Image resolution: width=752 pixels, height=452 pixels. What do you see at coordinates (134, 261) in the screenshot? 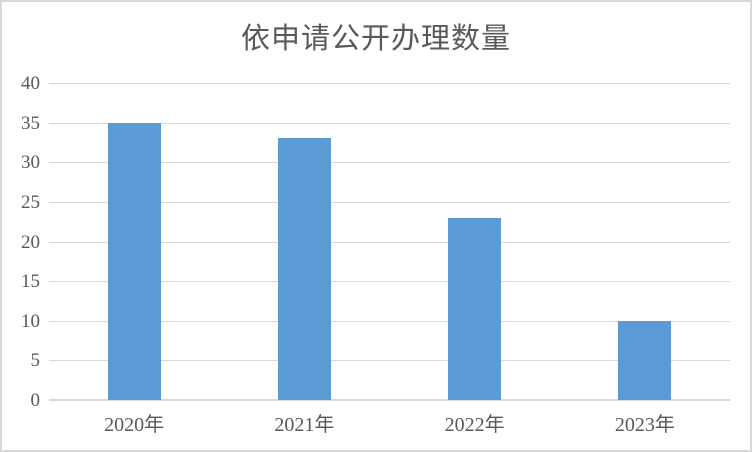
I see `bar-2020年` at bounding box center [134, 261].